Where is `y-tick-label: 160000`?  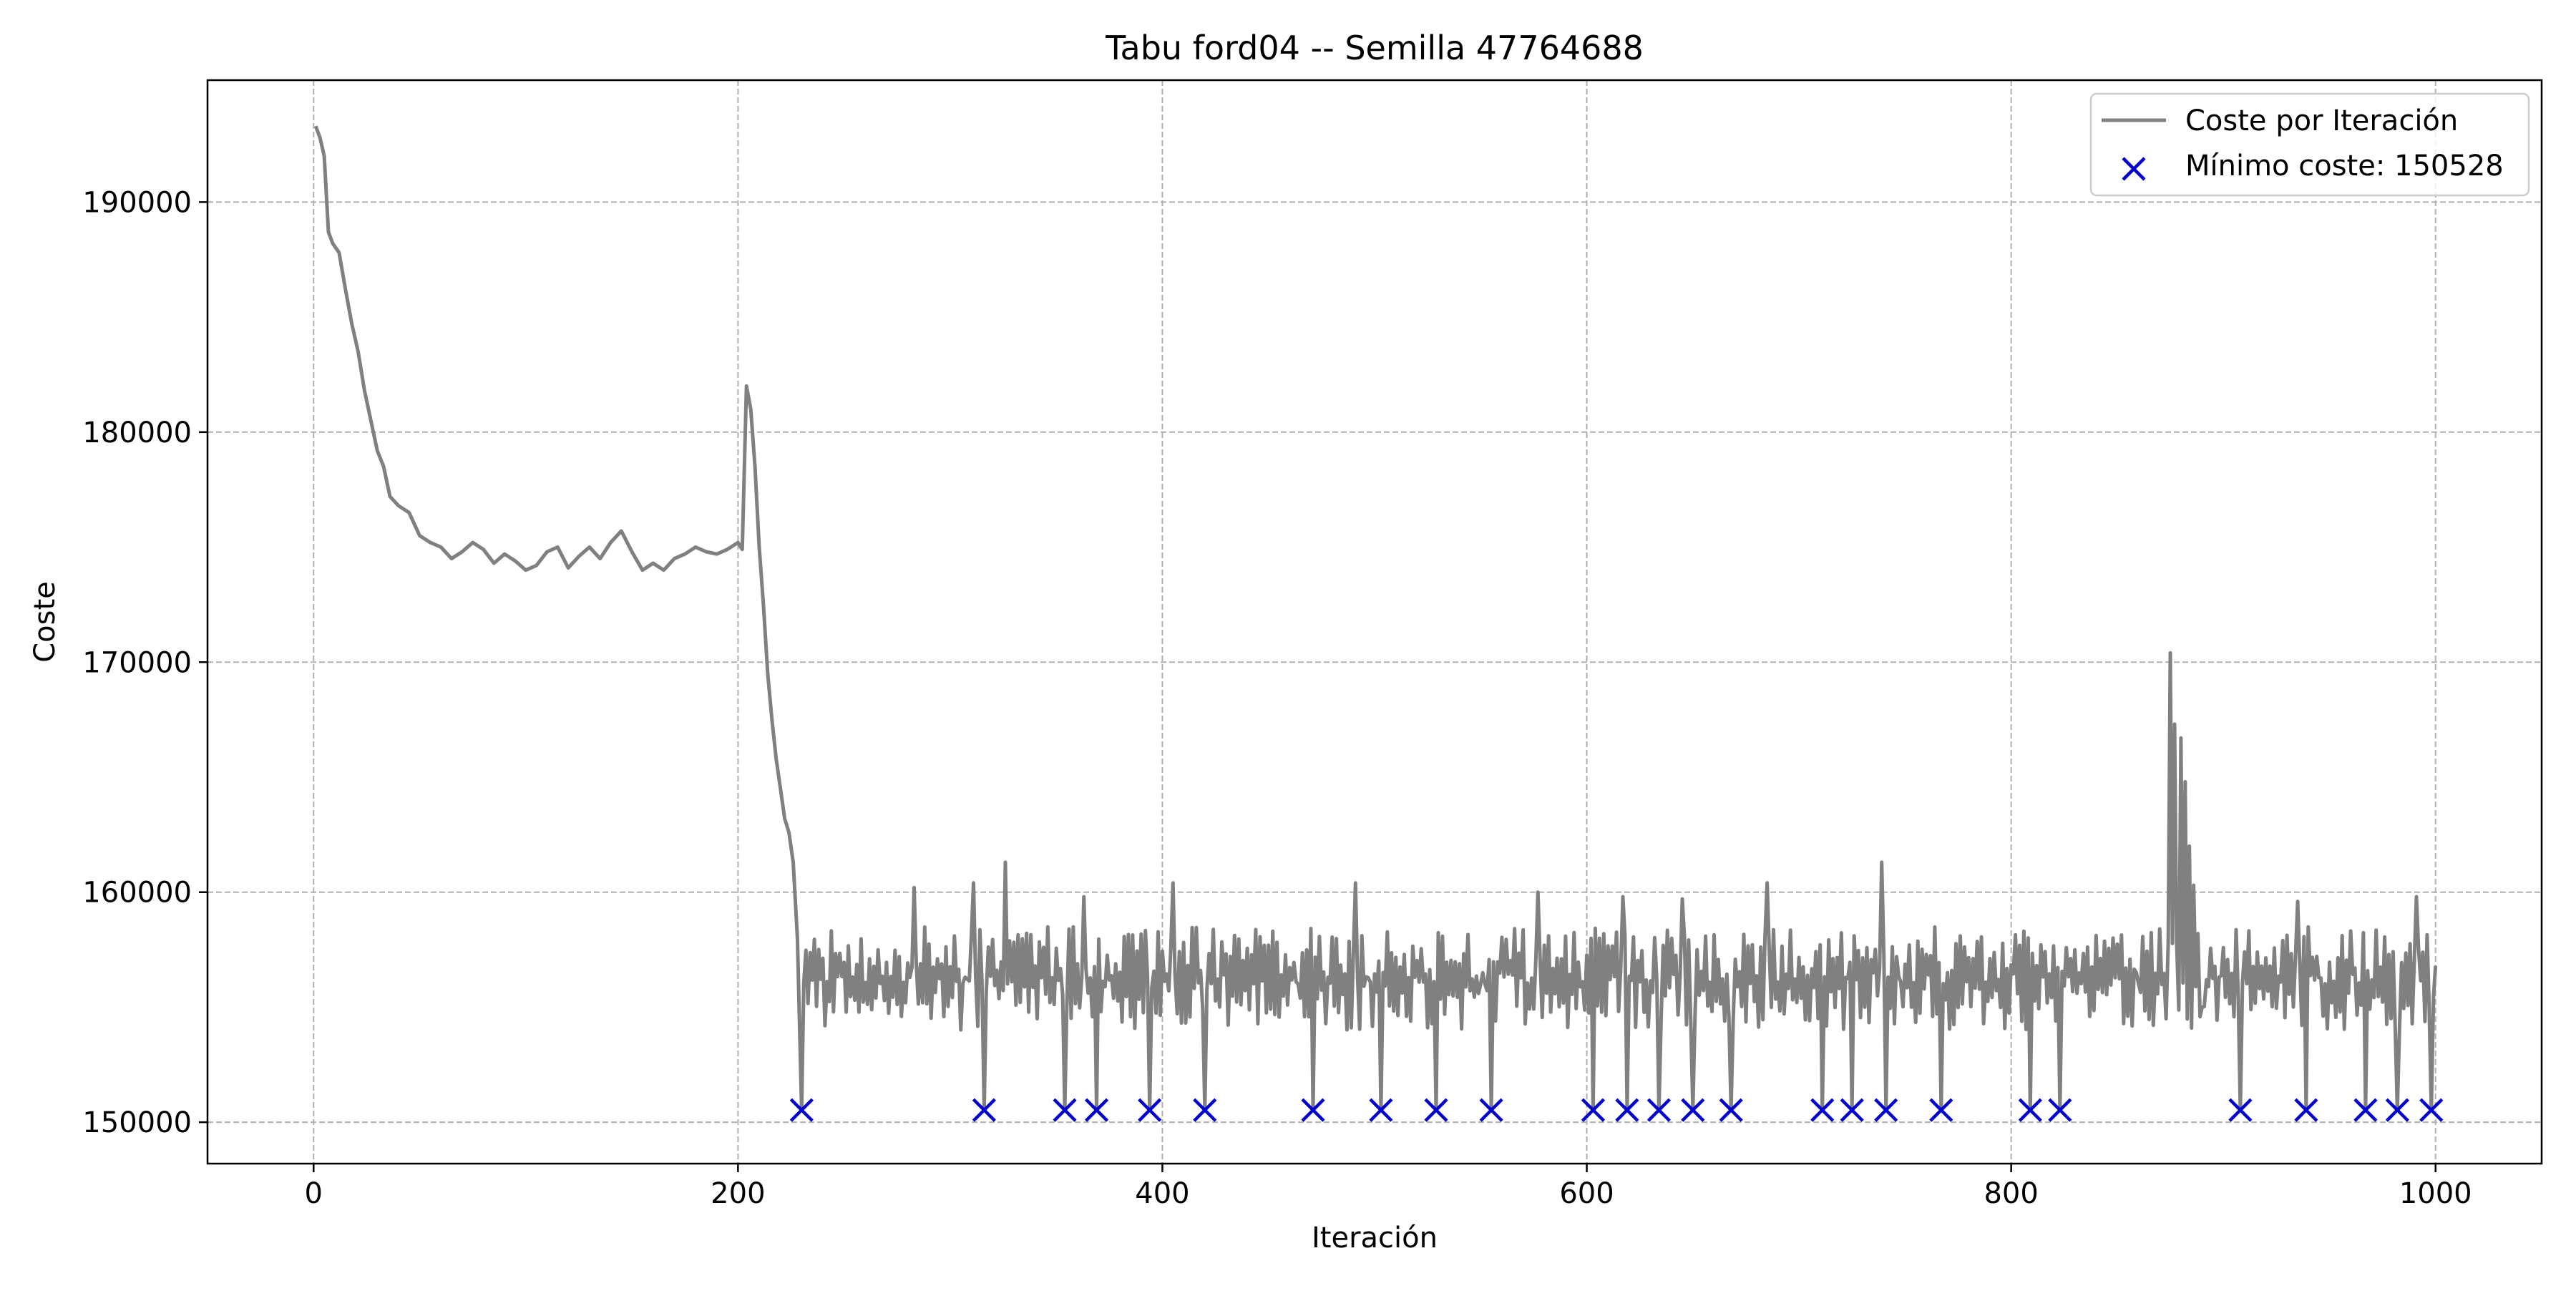 y-tick-label: 160000 is located at coordinates (137, 893).